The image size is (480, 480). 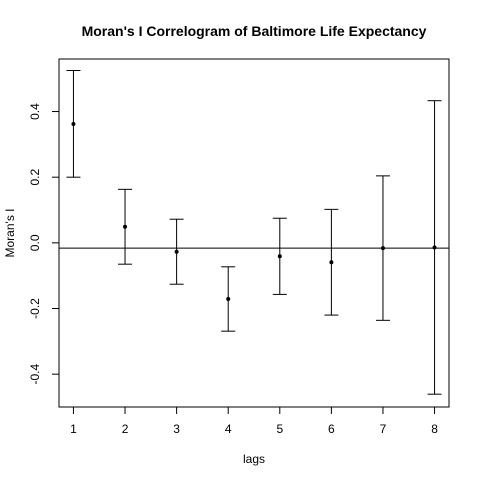 I want to click on lag-3-interval, so click(x=176, y=251).